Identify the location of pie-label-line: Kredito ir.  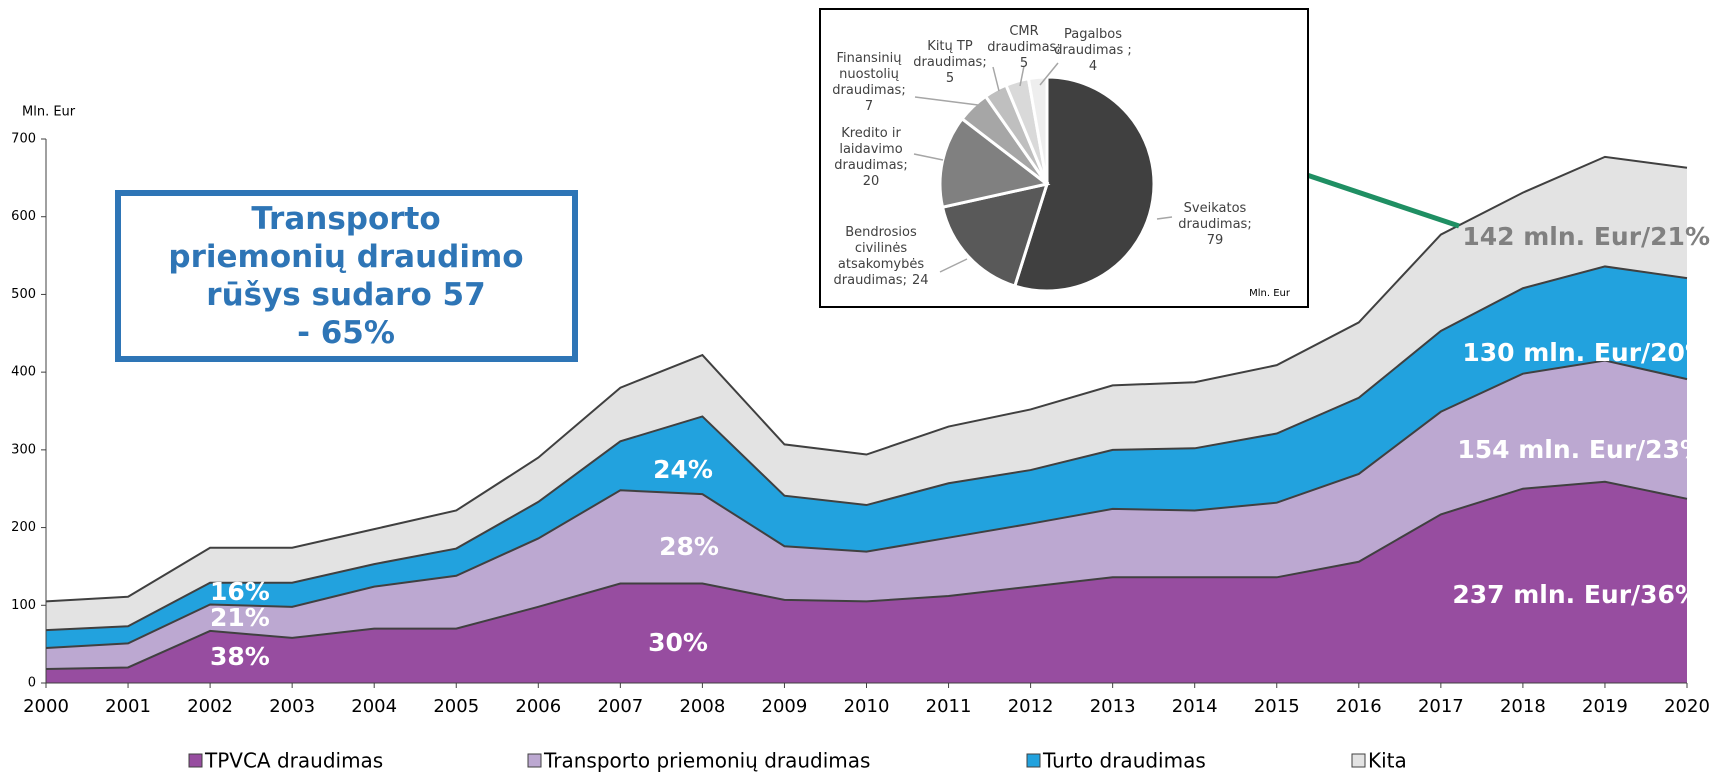
(871, 133).